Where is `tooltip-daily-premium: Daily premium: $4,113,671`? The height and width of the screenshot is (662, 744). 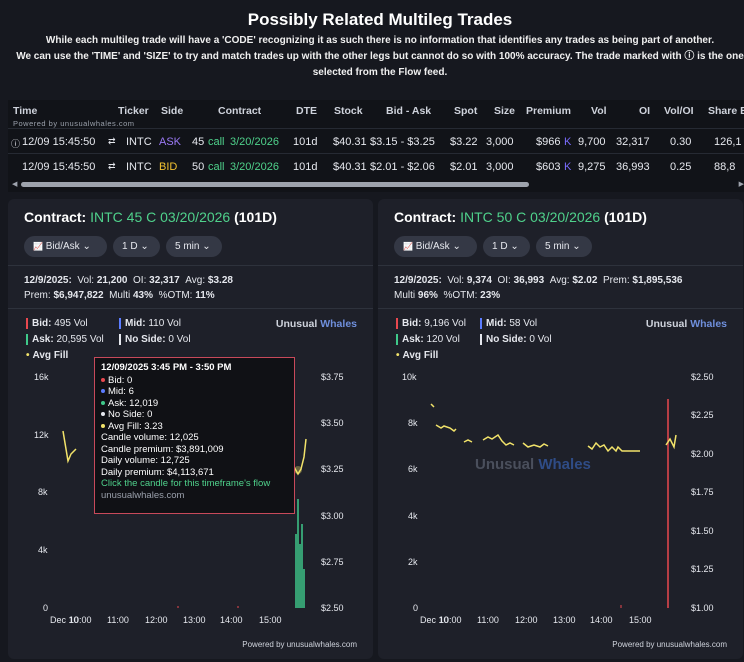 tooltip-daily-premium: Daily premium: $4,113,671 is located at coordinates (157, 472).